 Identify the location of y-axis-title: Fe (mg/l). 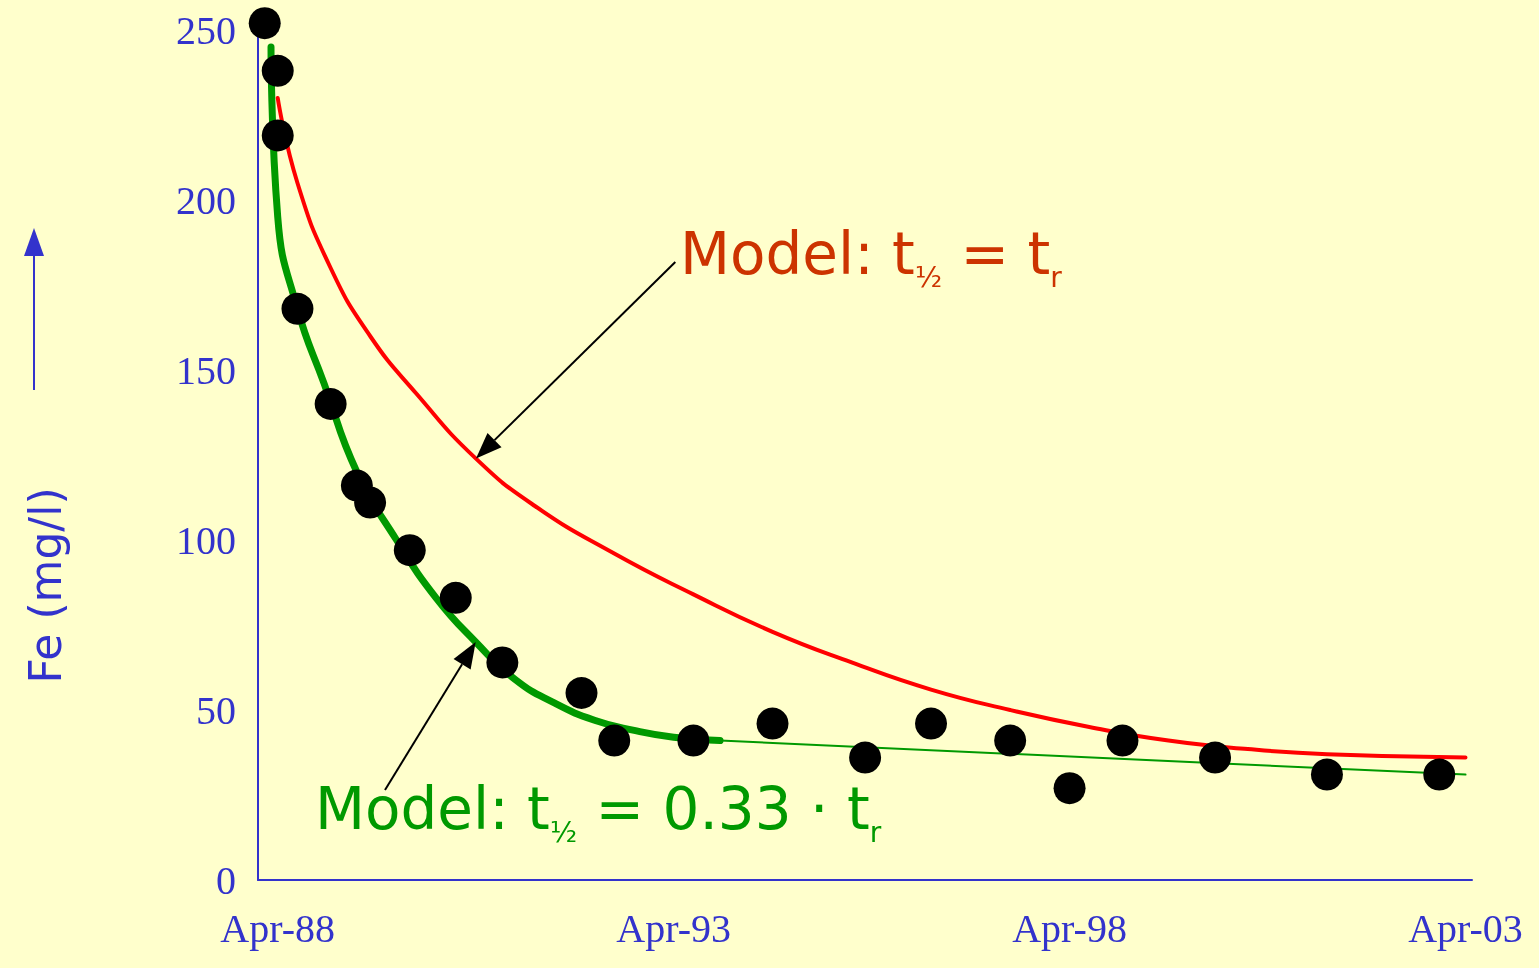
(45, 585).